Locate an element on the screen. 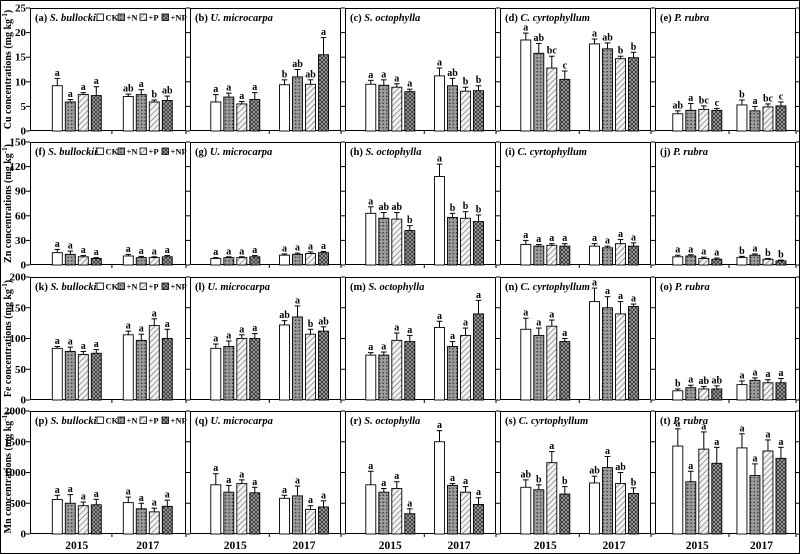  y-tick-label: 150 is located at coordinates (18, 308).